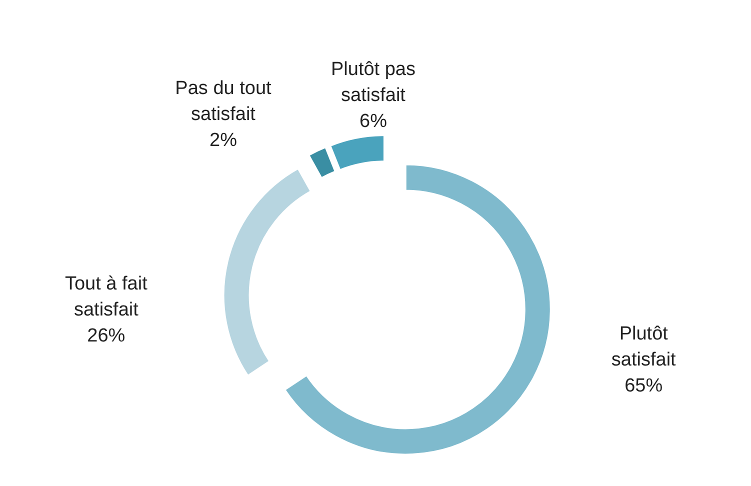 This screenshot has height=486, width=751. I want to click on data-label: 26%, so click(106, 335).